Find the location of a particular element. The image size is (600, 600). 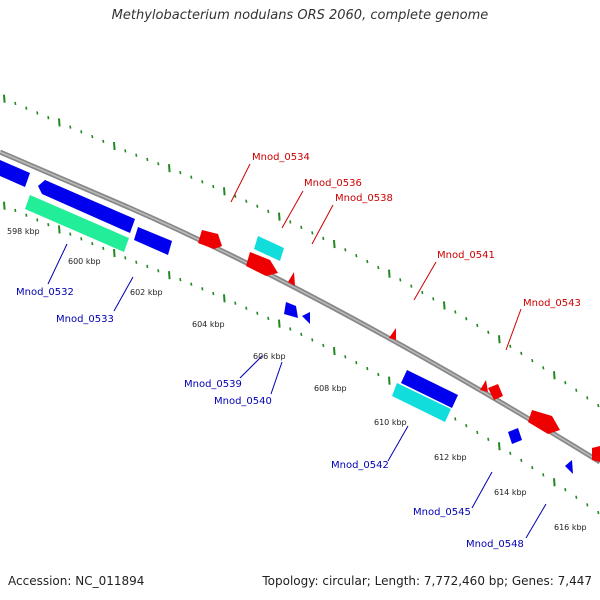

gene-label-mnod-0540: Mnod_0540 is located at coordinates (243, 401).